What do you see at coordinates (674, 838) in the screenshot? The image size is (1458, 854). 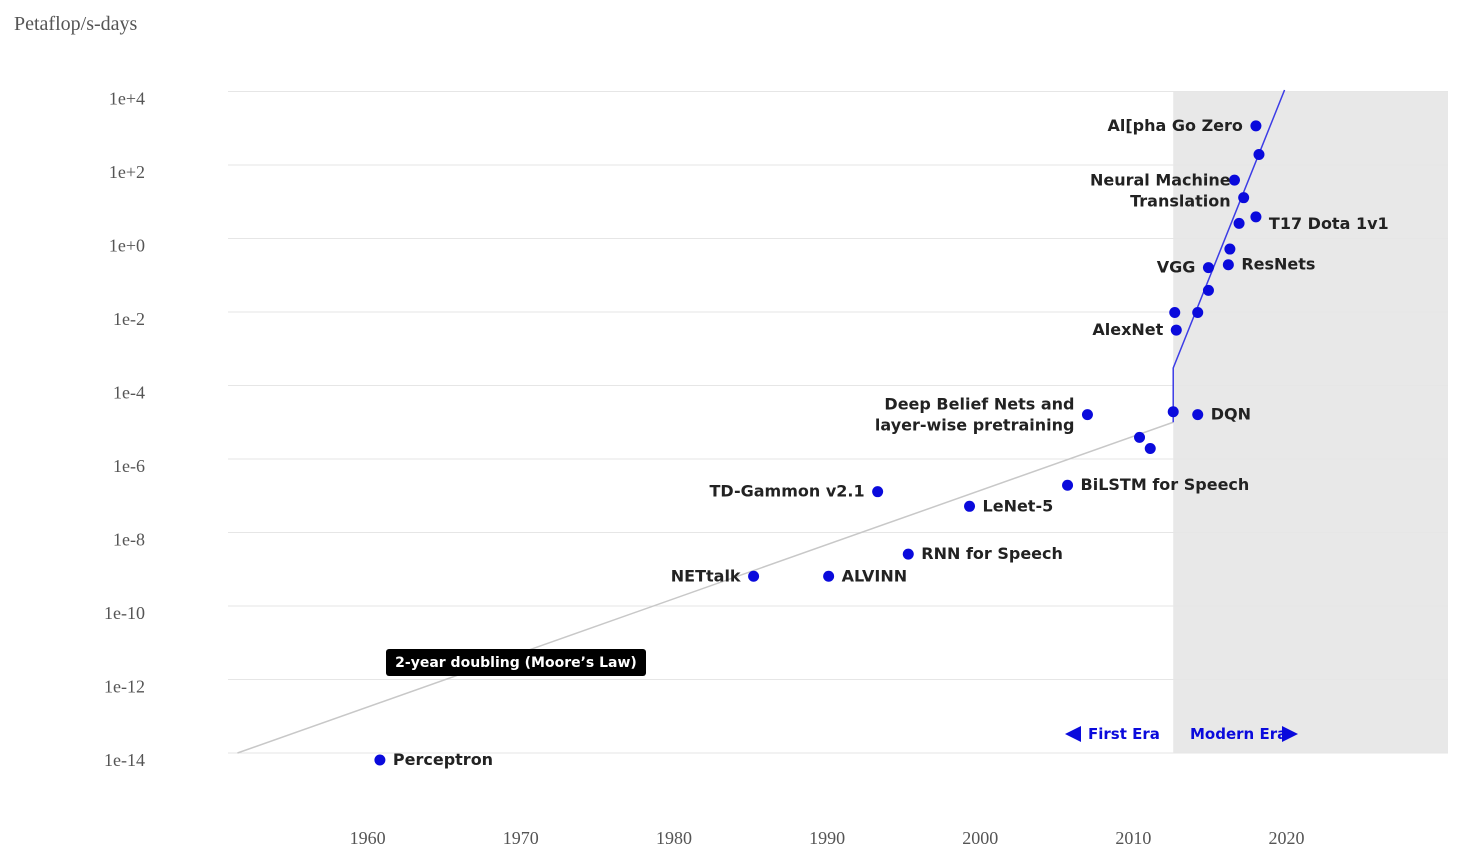 I see `x-tick-label: 1980` at bounding box center [674, 838].